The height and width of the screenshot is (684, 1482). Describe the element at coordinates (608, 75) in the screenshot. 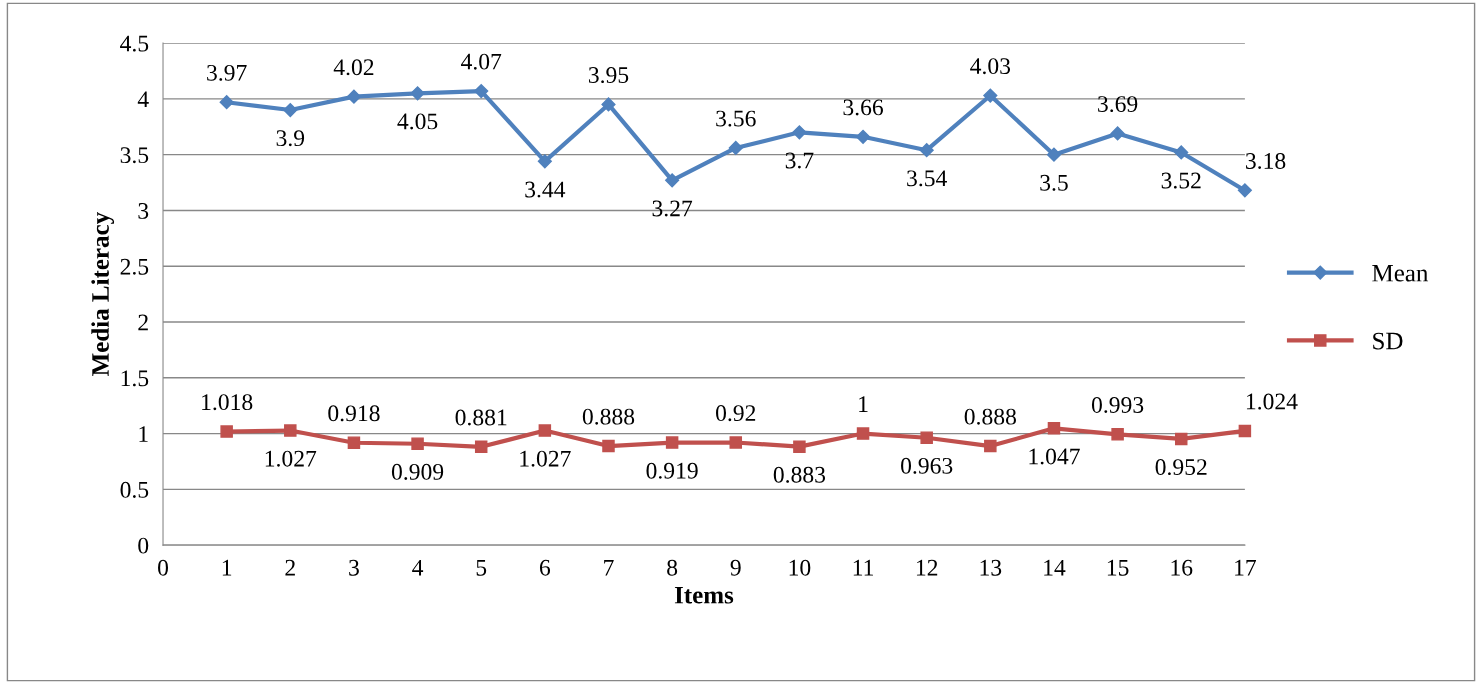

I see `data-label: 3.95` at that location.